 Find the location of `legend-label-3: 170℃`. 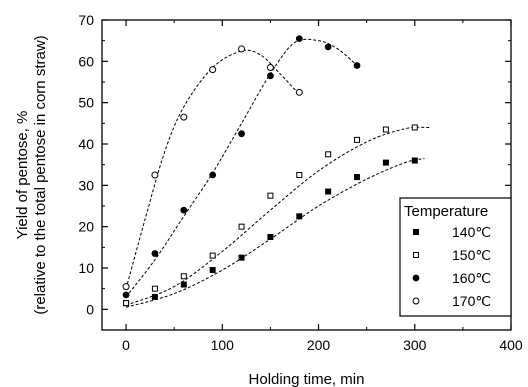

legend-label-3: 170℃ is located at coordinates (471, 301).